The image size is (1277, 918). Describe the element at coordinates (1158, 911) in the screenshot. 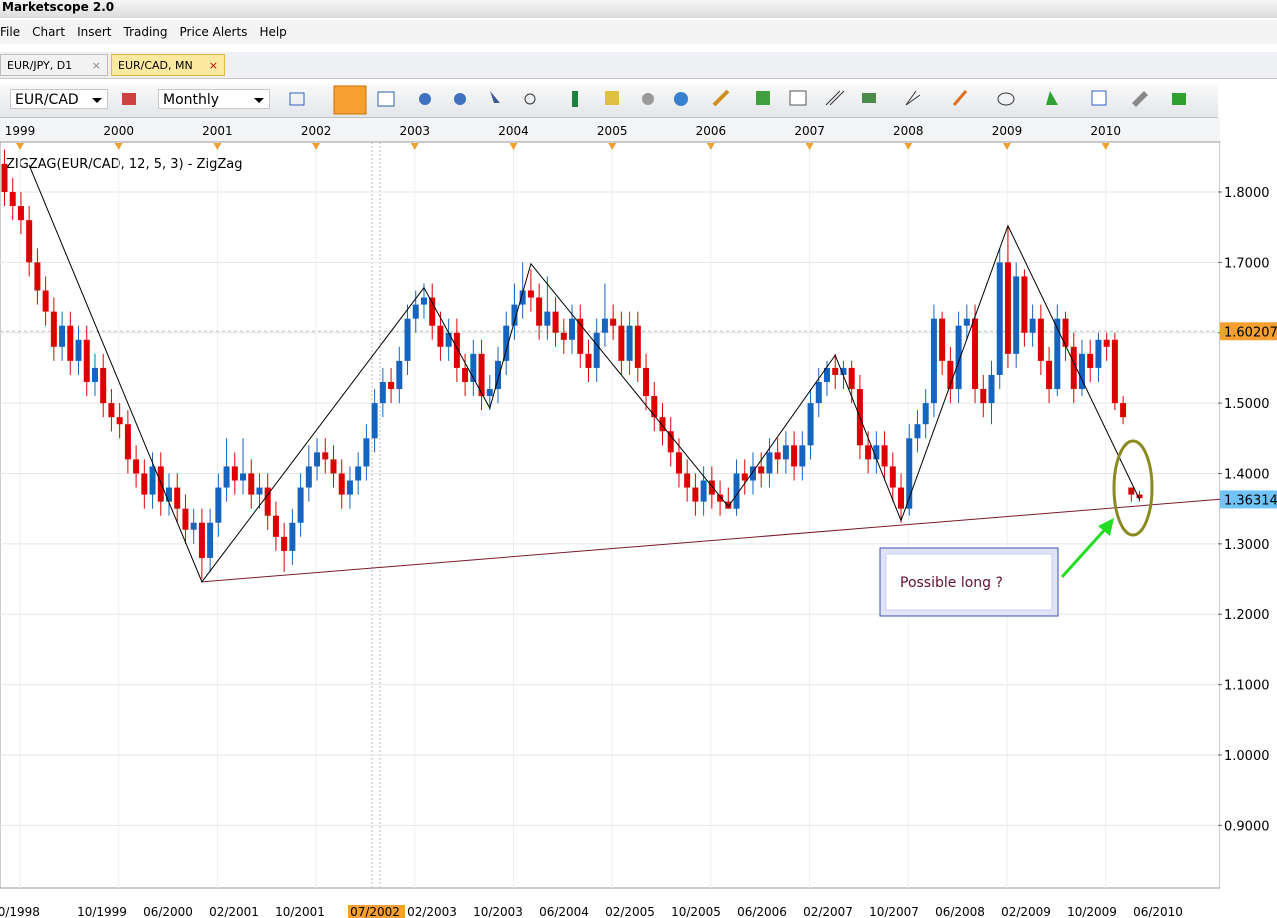

I see `x-tick-label: 06/2010` at that location.